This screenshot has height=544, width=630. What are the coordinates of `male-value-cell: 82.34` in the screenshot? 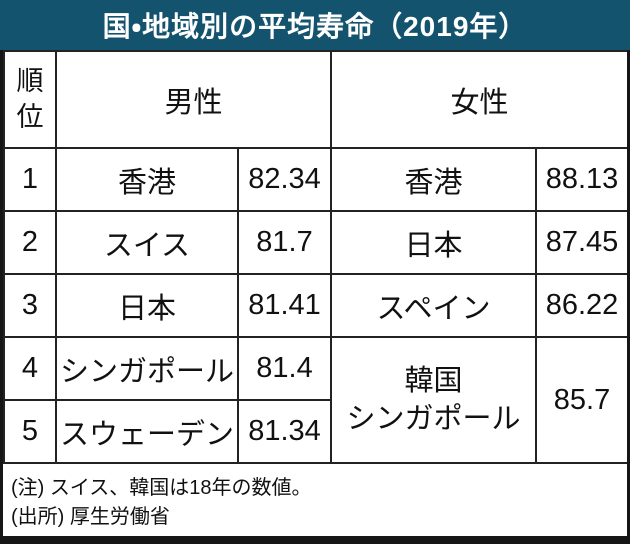 It's located at (284, 179).